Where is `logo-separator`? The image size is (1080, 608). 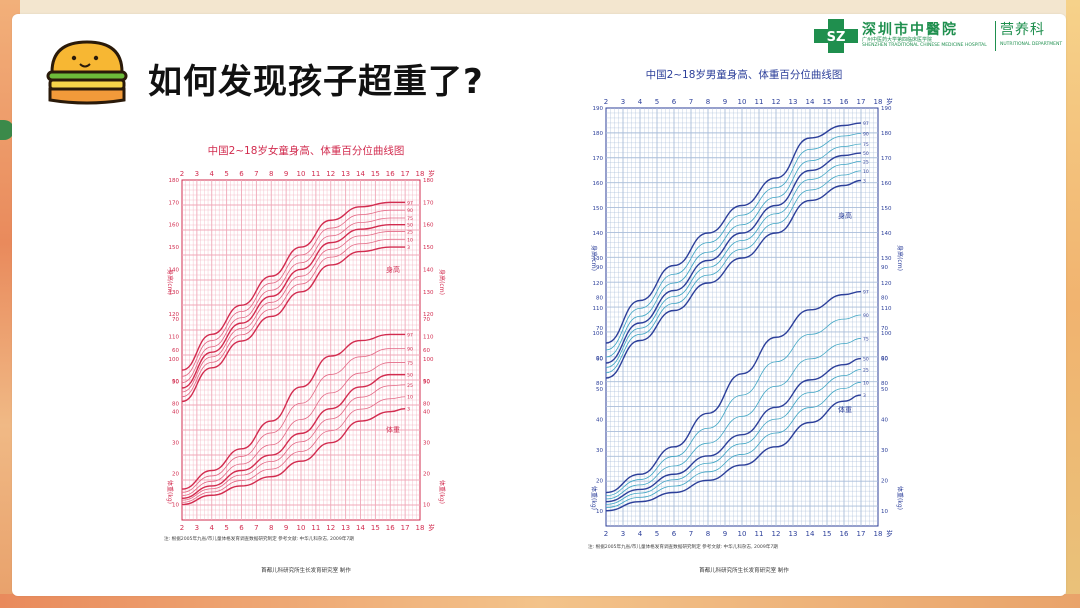 logo-separator is located at coordinates (995, 36).